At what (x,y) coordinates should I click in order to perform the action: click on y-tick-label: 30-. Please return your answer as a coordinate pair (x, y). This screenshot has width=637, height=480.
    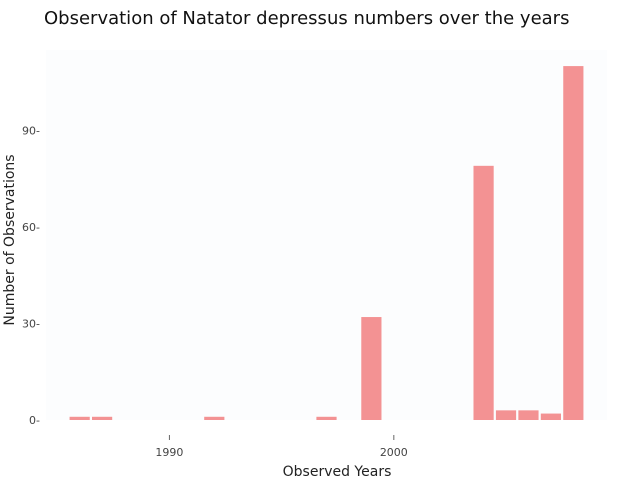
    Looking at the image, I should click on (31, 323).